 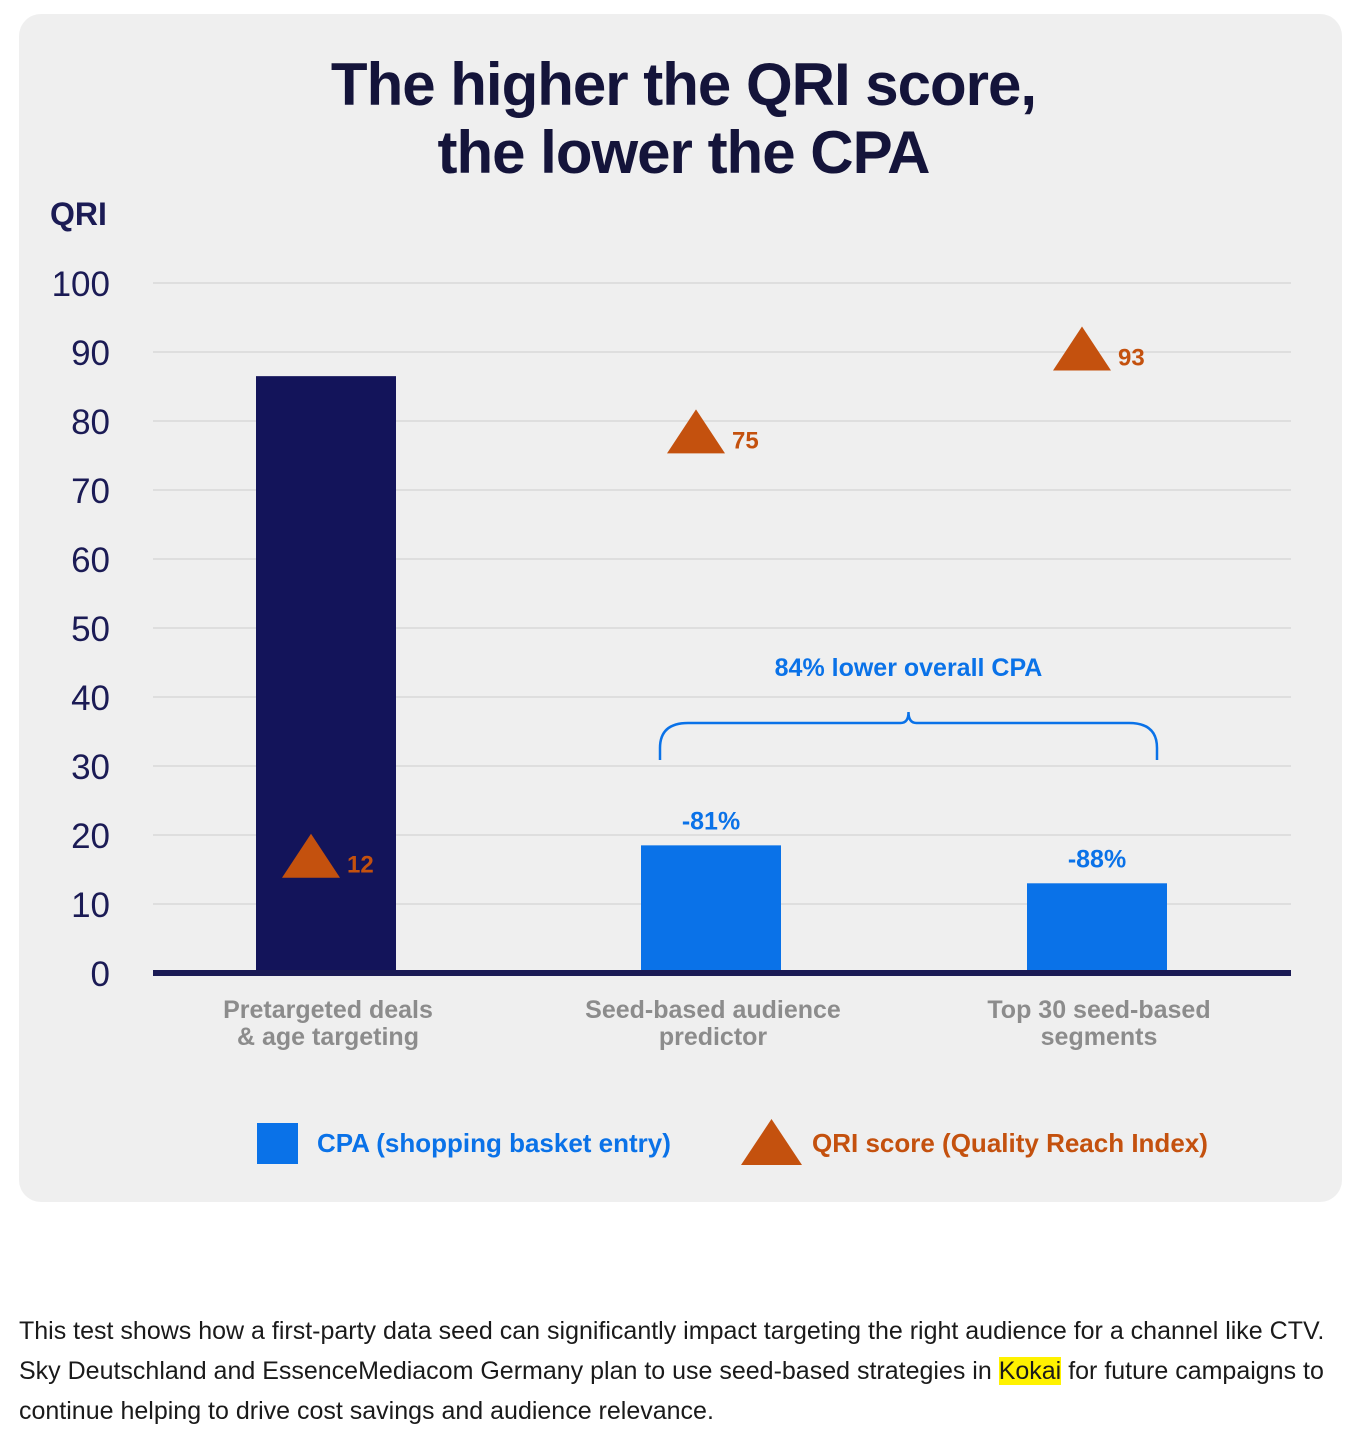 What do you see at coordinates (1097, 859) in the screenshot?
I see `cpa-bar-label: -88%` at bounding box center [1097, 859].